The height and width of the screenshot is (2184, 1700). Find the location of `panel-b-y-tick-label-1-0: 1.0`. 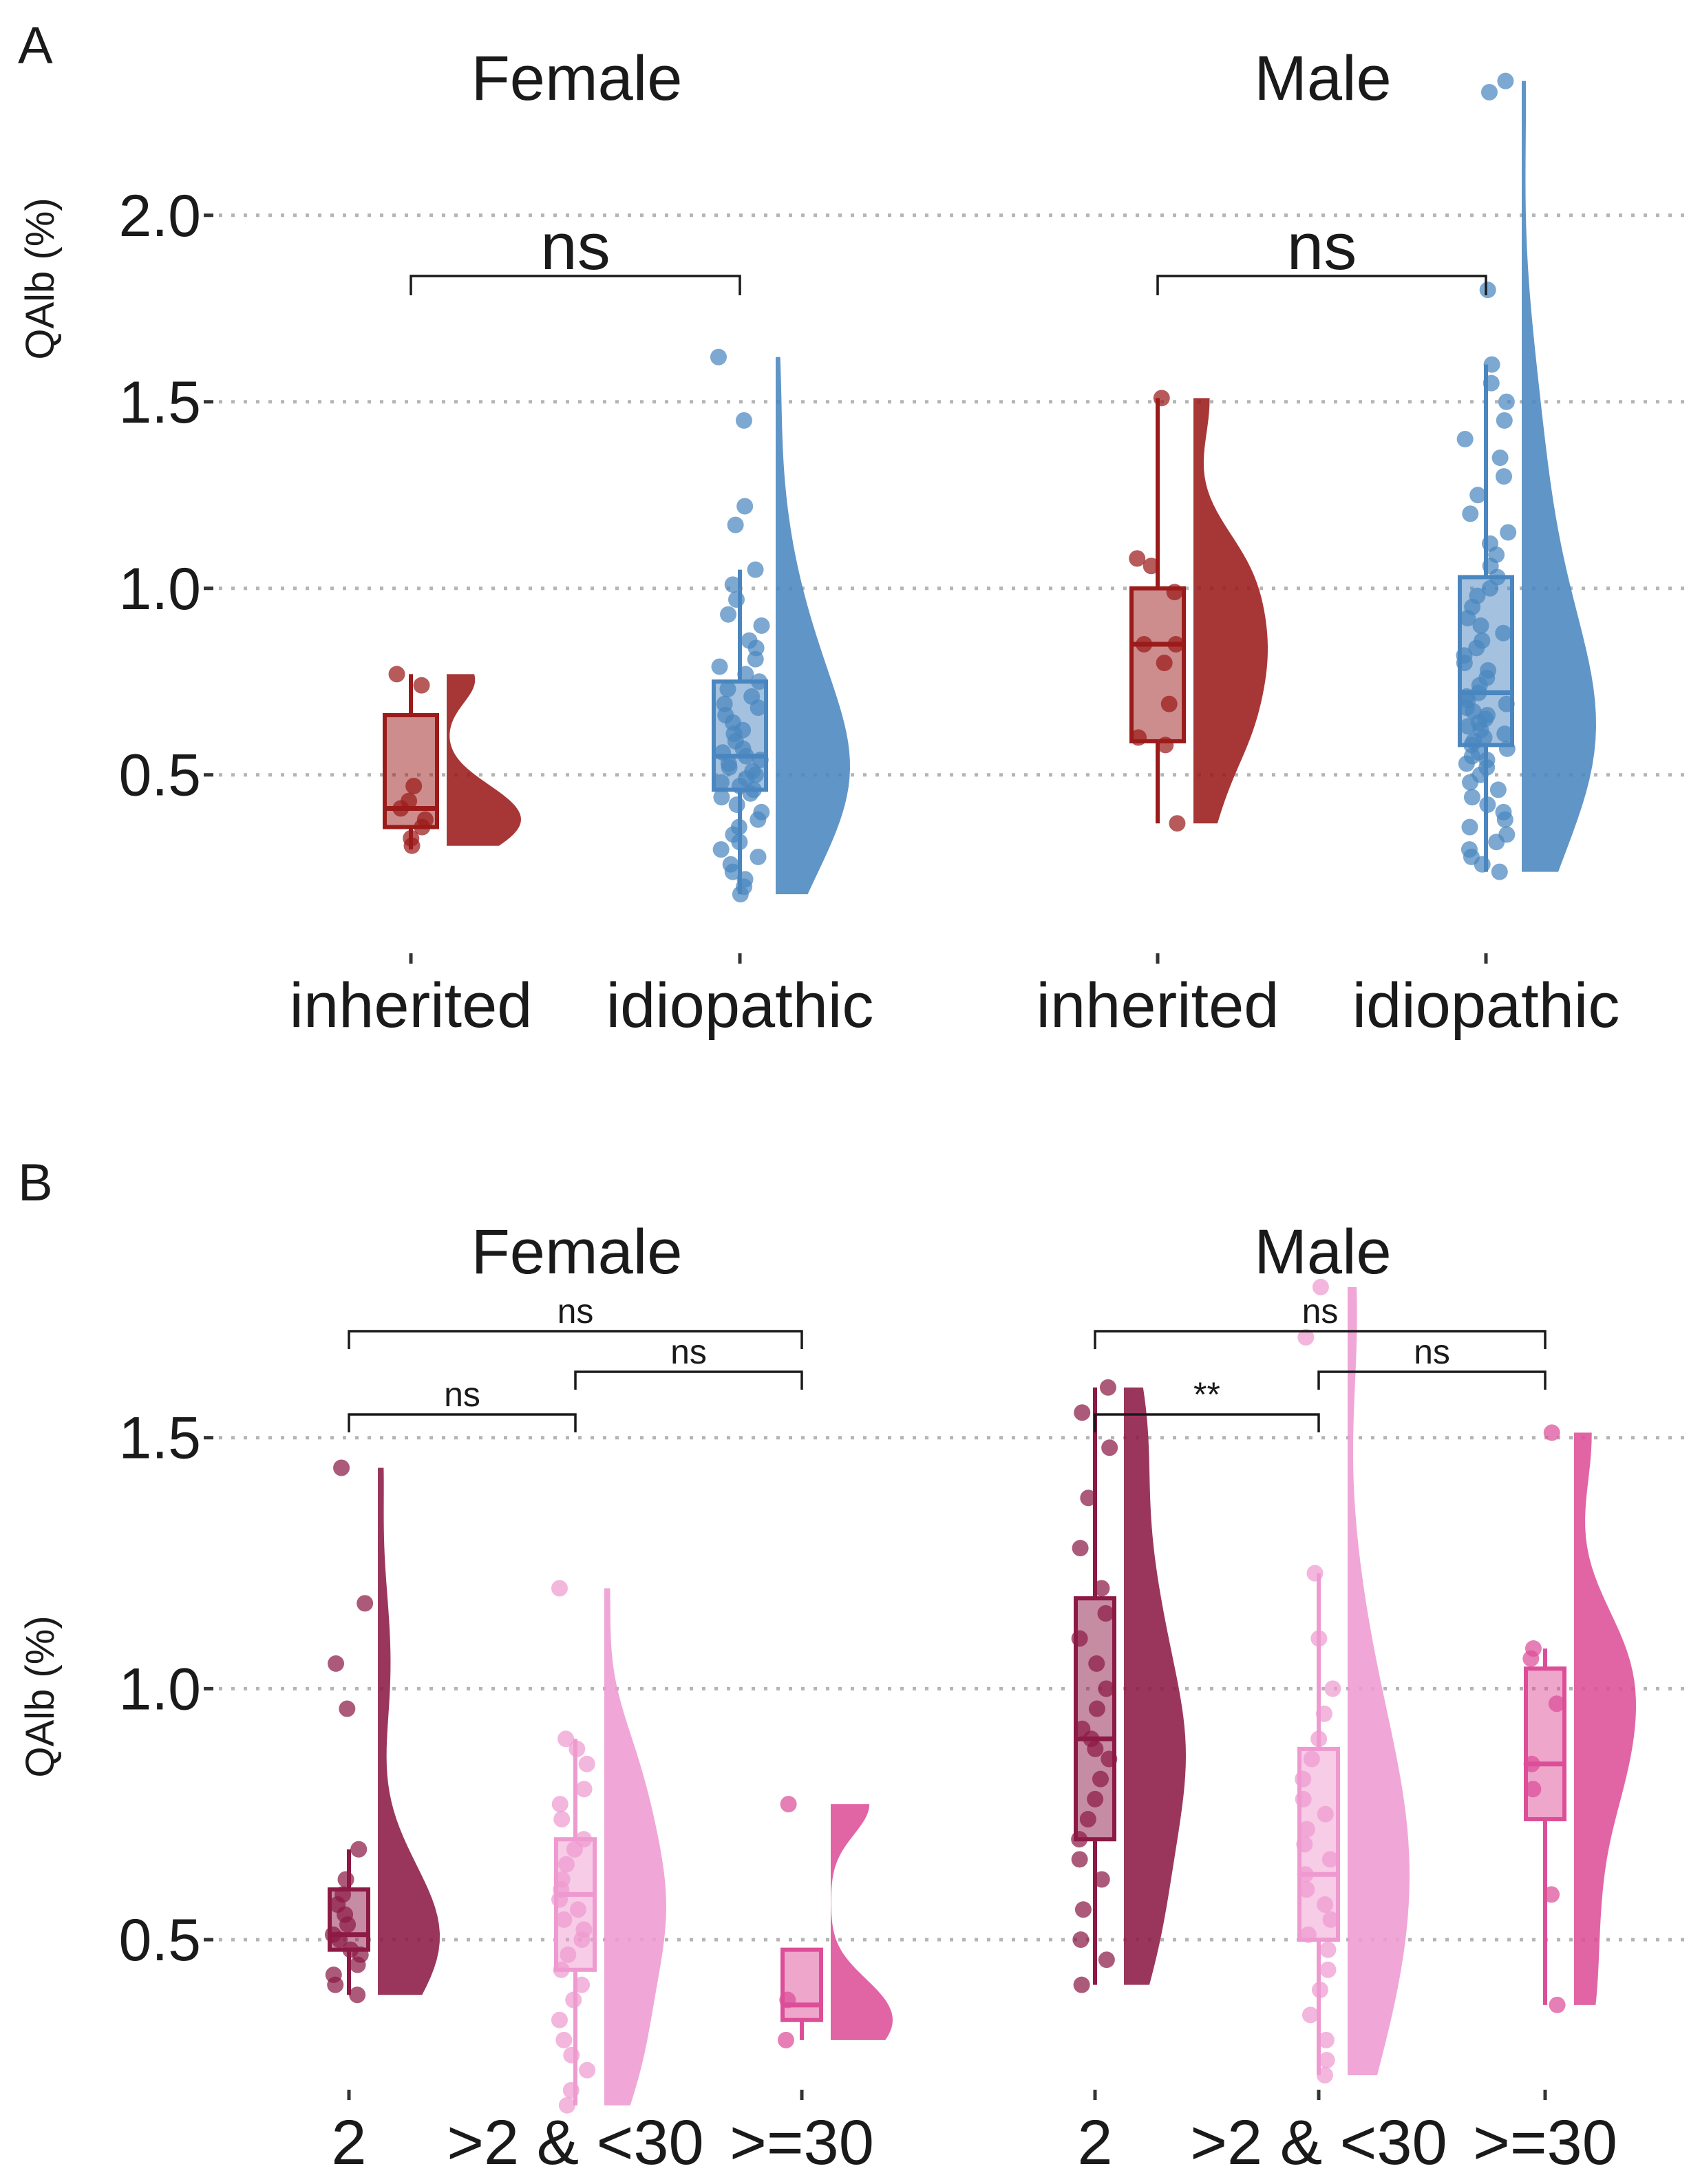

panel-b-y-tick-label-1-0: 1.0 is located at coordinates (159, 1689).